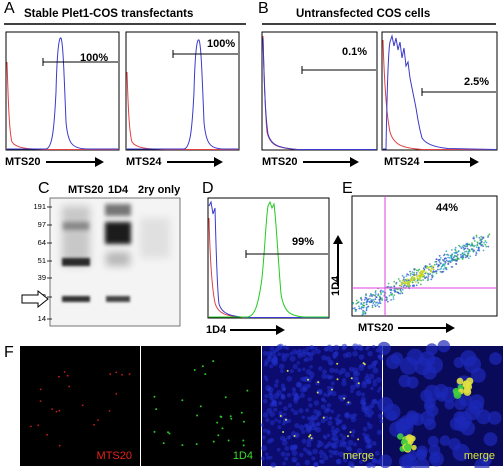 The width and height of the screenshot is (504, 468). What do you see at coordinates (118, 190) in the screenshot?
I see `lane-label-2: 1D4` at bounding box center [118, 190].